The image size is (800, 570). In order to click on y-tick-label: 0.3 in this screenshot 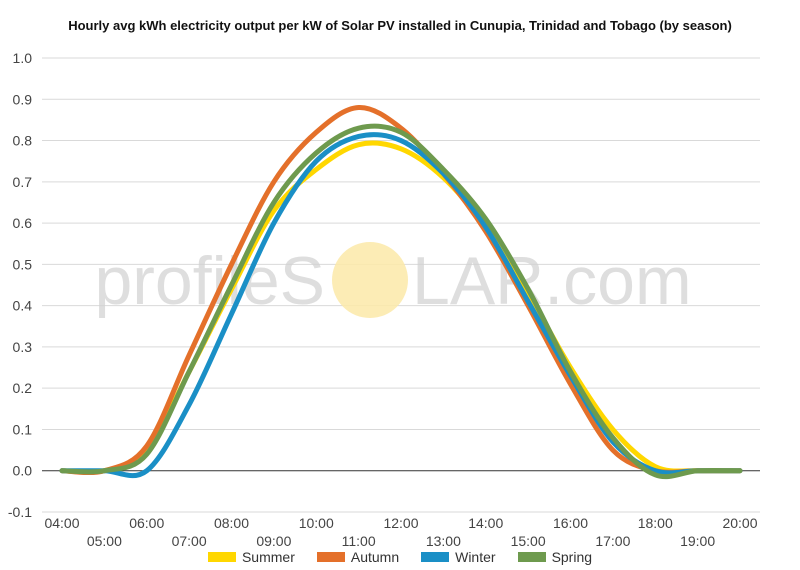, I will do `click(23, 347)`.